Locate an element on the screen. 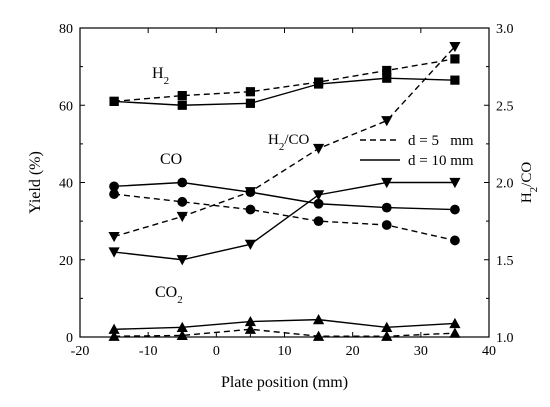  x-tick-label: 10 is located at coordinates (285, 351).